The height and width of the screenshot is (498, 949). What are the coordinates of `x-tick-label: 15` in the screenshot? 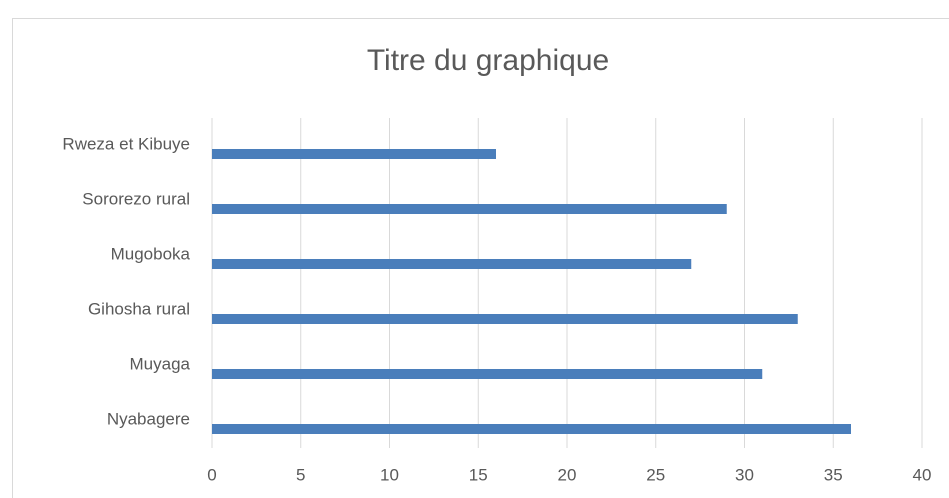 It's located at (478, 474).